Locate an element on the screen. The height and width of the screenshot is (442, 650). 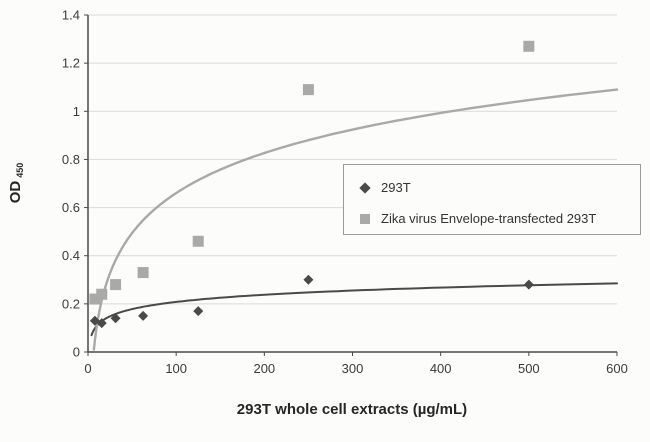
legend-item-zika: Zika virus Envelope-transfected 293T is located at coordinates (496, 219).